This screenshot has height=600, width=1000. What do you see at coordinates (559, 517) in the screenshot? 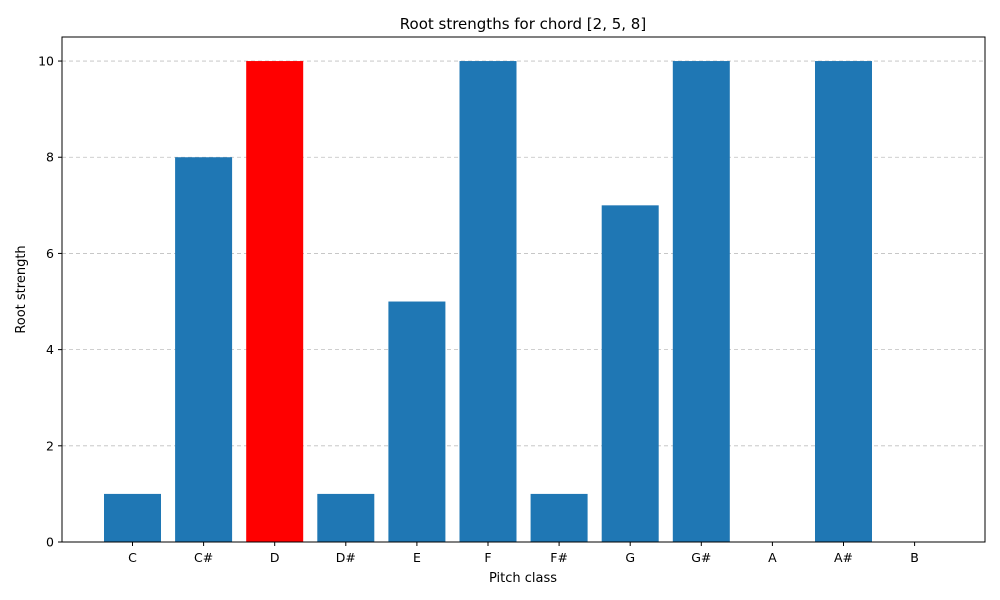
I see `bar-f-sharp` at bounding box center [559, 517].